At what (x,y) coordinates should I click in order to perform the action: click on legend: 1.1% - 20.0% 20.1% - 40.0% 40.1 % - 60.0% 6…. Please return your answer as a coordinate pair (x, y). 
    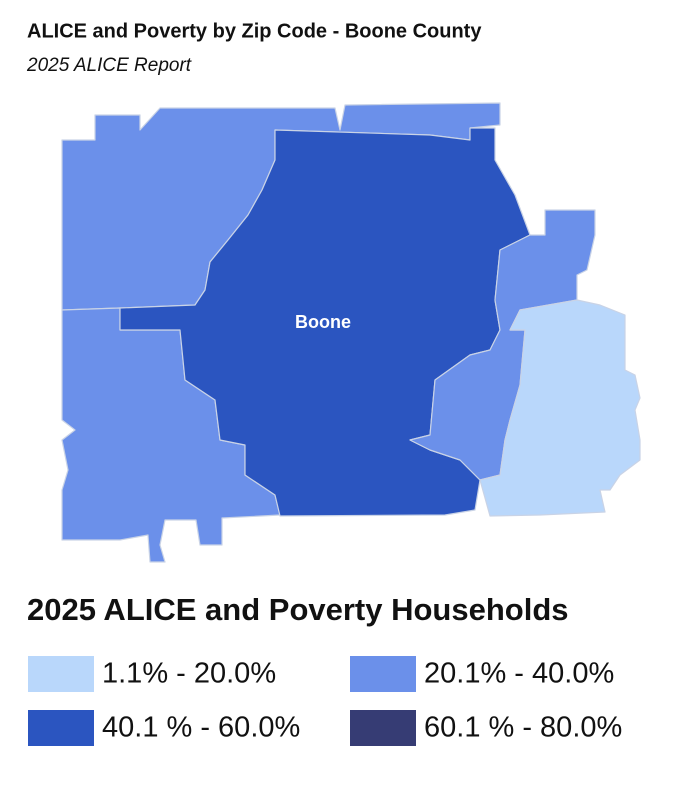
    Looking at the image, I should click on (325, 701).